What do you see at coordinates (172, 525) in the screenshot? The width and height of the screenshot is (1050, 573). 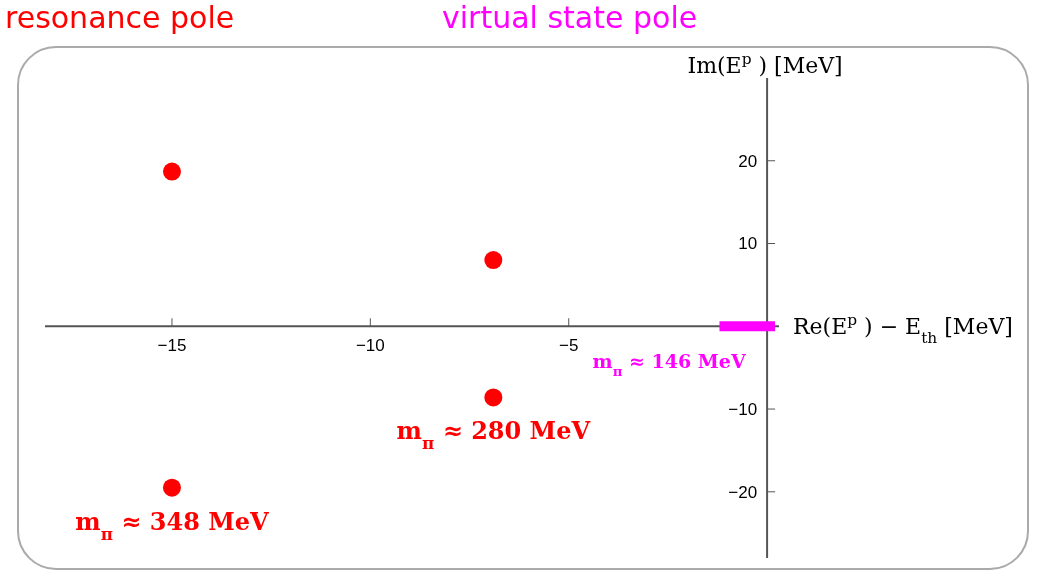 I see `annotation: m$_{π}$ ≈ 348 MeV` at bounding box center [172, 525].